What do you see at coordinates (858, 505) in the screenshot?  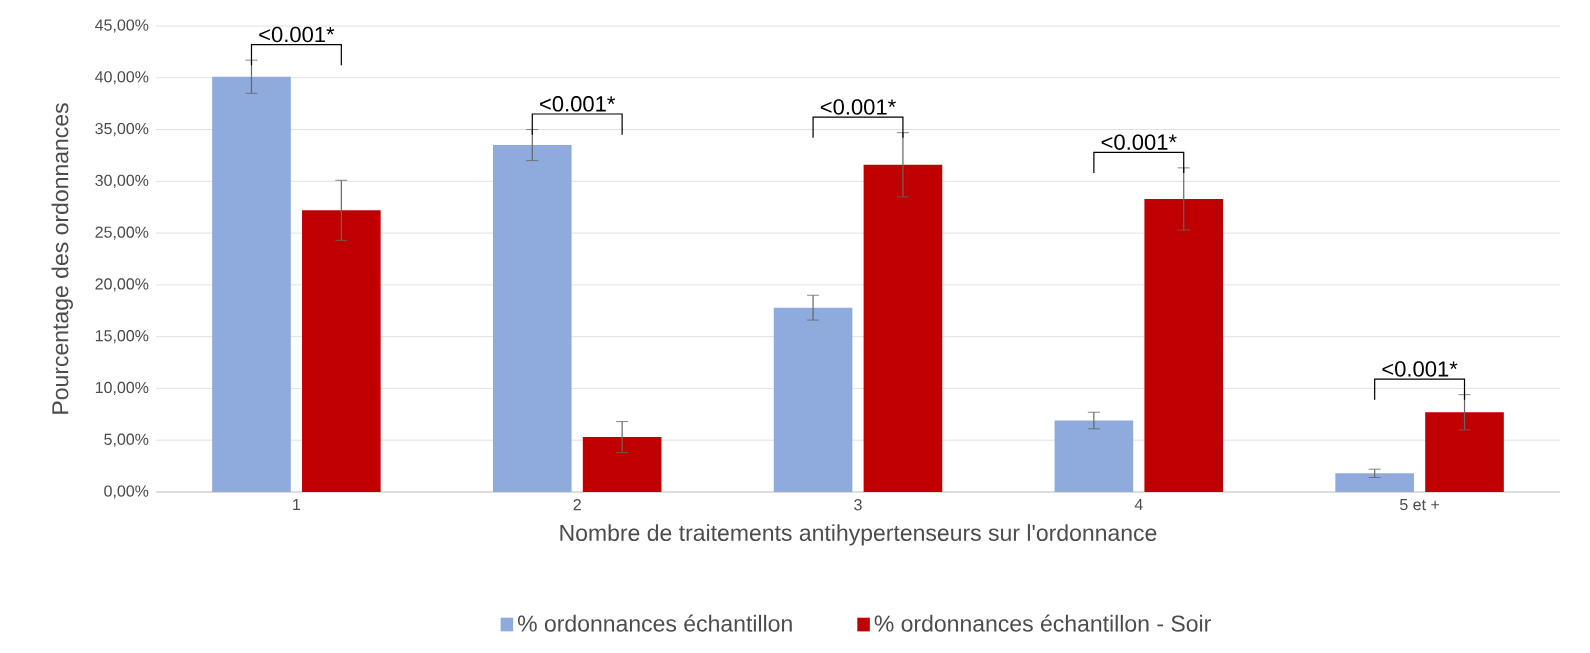 I see `x-tick-label: 3` at bounding box center [858, 505].